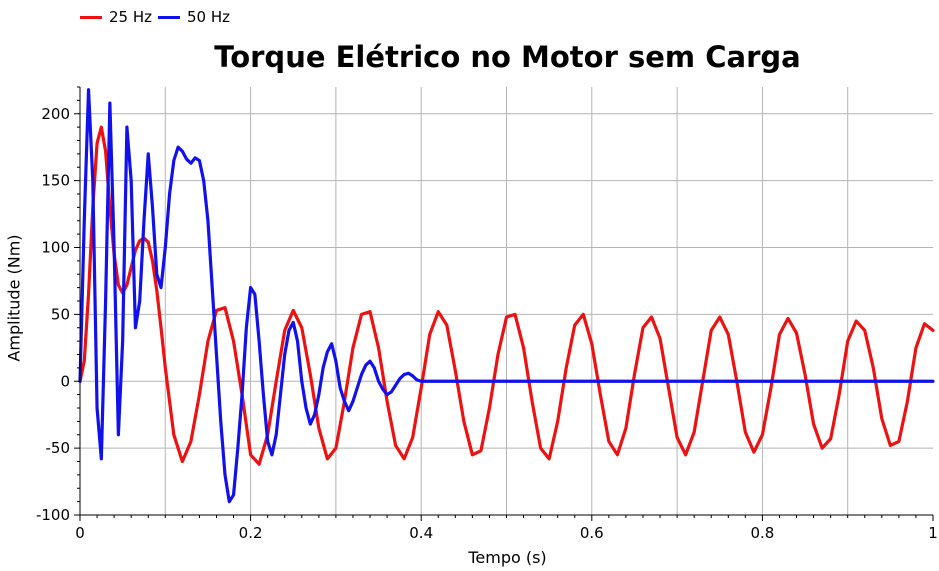 The height and width of the screenshot is (571, 939). What do you see at coordinates (91, 17) in the screenshot?
I see `legend-swatch-25hz` at bounding box center [91, 17].